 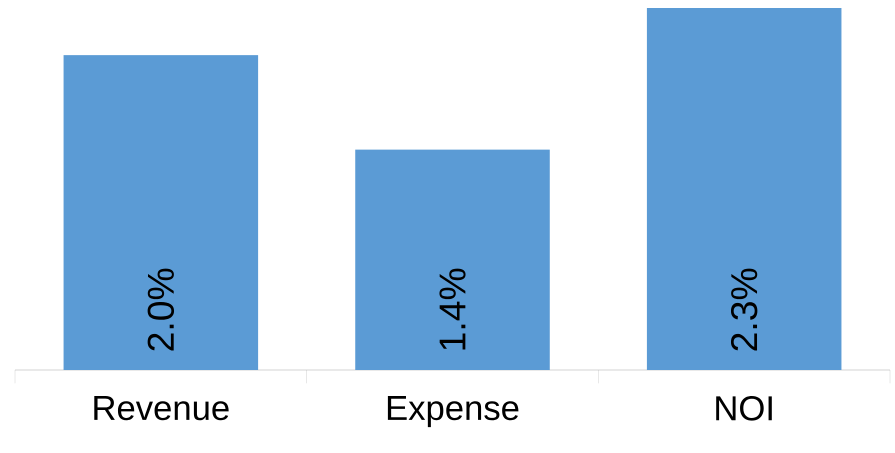 I want to click on x-tick-label: Revenue, so click(x=161, y=408).